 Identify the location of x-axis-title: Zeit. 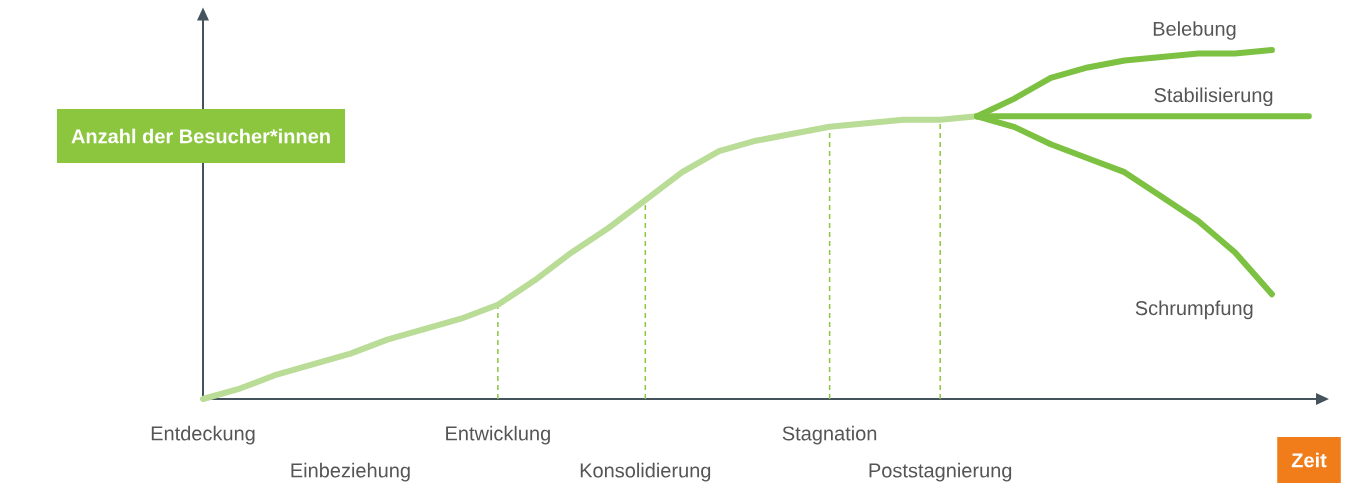
(1309, 460).